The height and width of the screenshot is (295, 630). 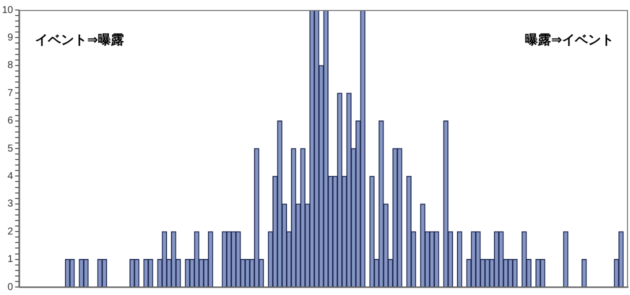 What do you see at coordinates (11, 232) in the screenshot?
I see `y-tick-label: 2` at bounding box center [11, 232].